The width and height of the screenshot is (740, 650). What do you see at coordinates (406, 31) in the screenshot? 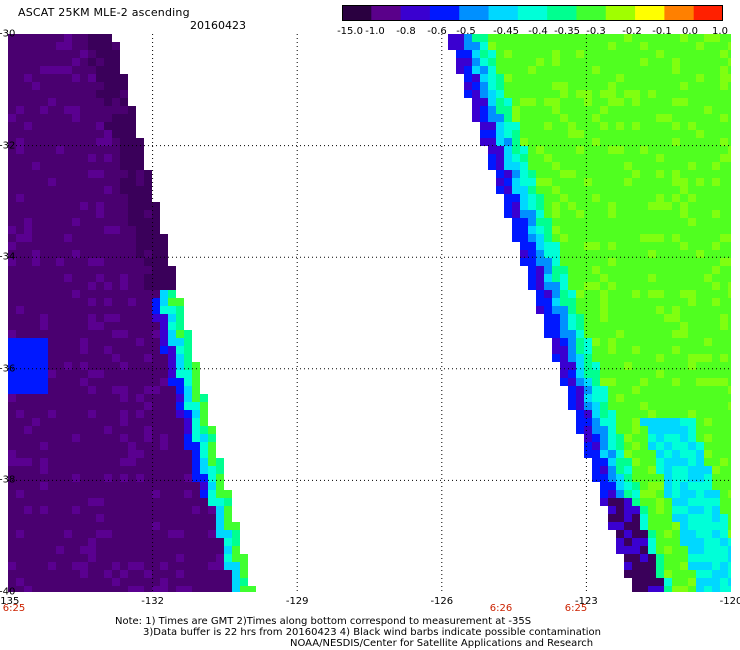
I see `colorbar-label: -0.8` at bounding box center [406, 31].